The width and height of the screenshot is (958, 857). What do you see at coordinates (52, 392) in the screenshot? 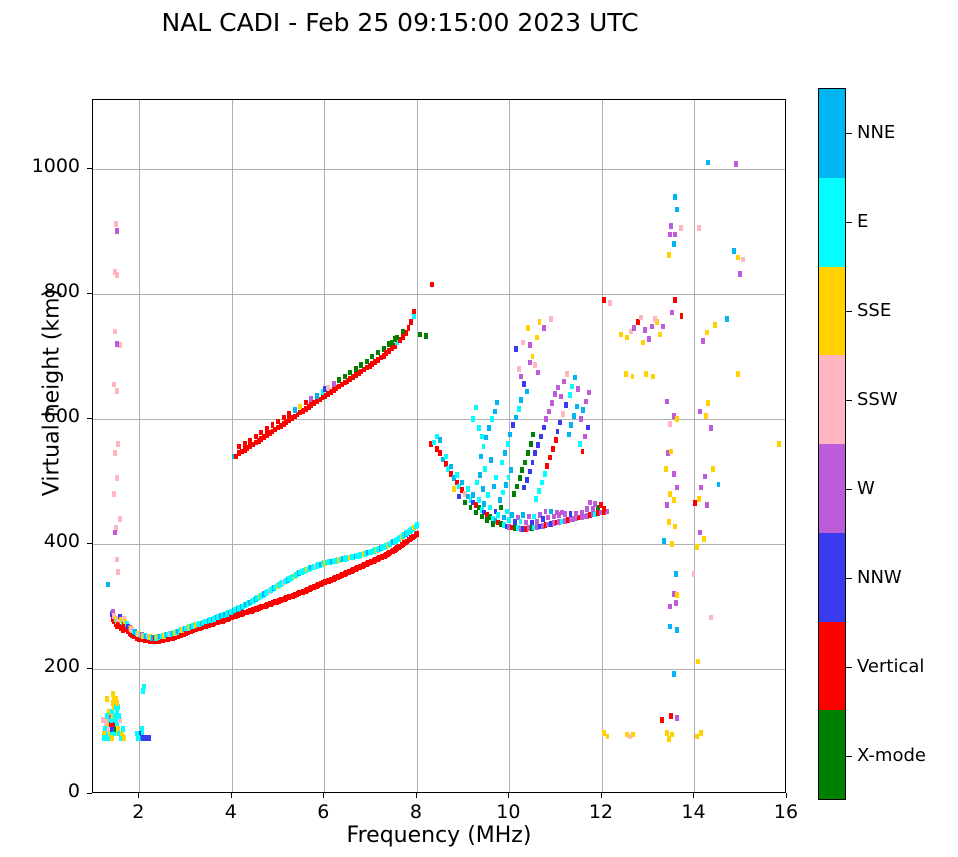
I see `y-axis-title: Virtual height (km)` at bounding box center [52, 392].